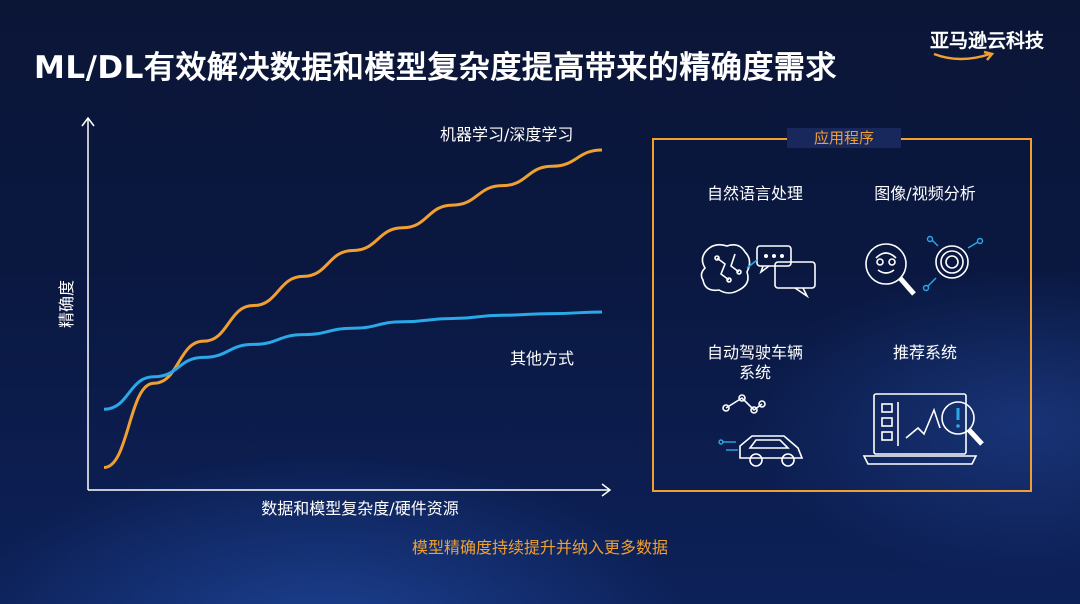 This screenshot has width=1080, height=604. I want to click on recommendation-laptop-icon, so click(923, 429).